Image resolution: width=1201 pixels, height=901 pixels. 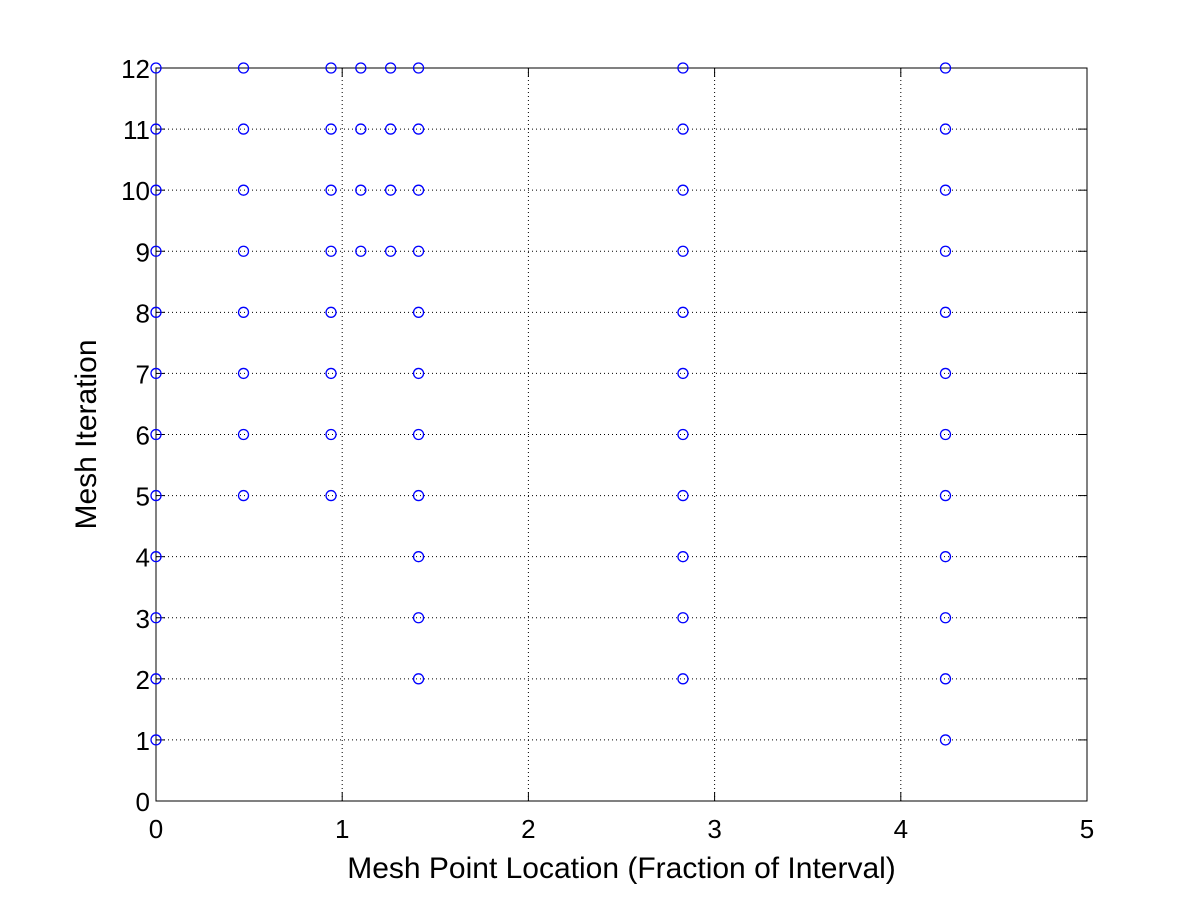 I want to click on y-tick-label: 3, so click(x=143, y=619).